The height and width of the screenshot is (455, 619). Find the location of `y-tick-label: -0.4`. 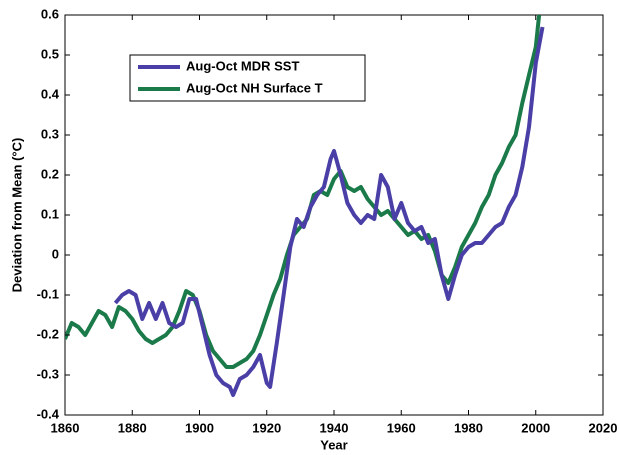

y-tick-label: -0.4 is located at coordinates (48, 413).